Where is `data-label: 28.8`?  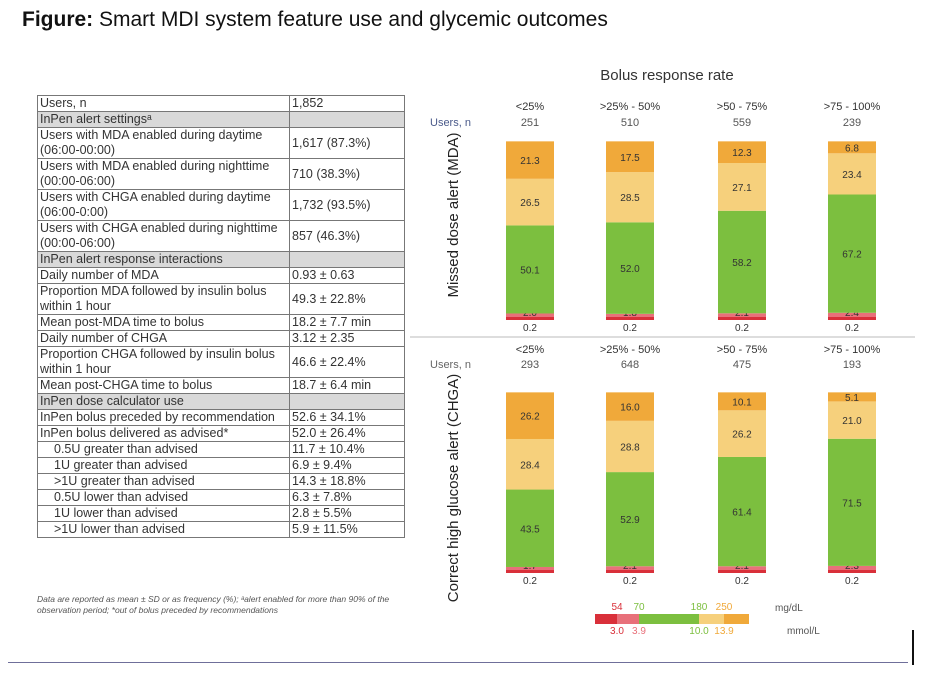
data-label: 28.8 is located at coordinates (630, 447).